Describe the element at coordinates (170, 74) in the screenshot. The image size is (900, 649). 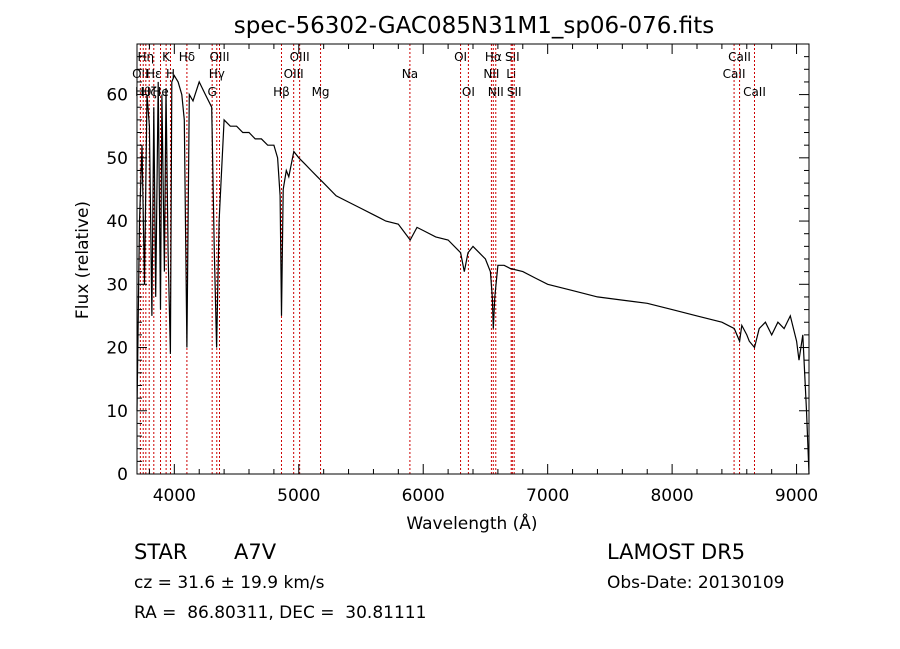
I see `line-label-7: H` at that location.